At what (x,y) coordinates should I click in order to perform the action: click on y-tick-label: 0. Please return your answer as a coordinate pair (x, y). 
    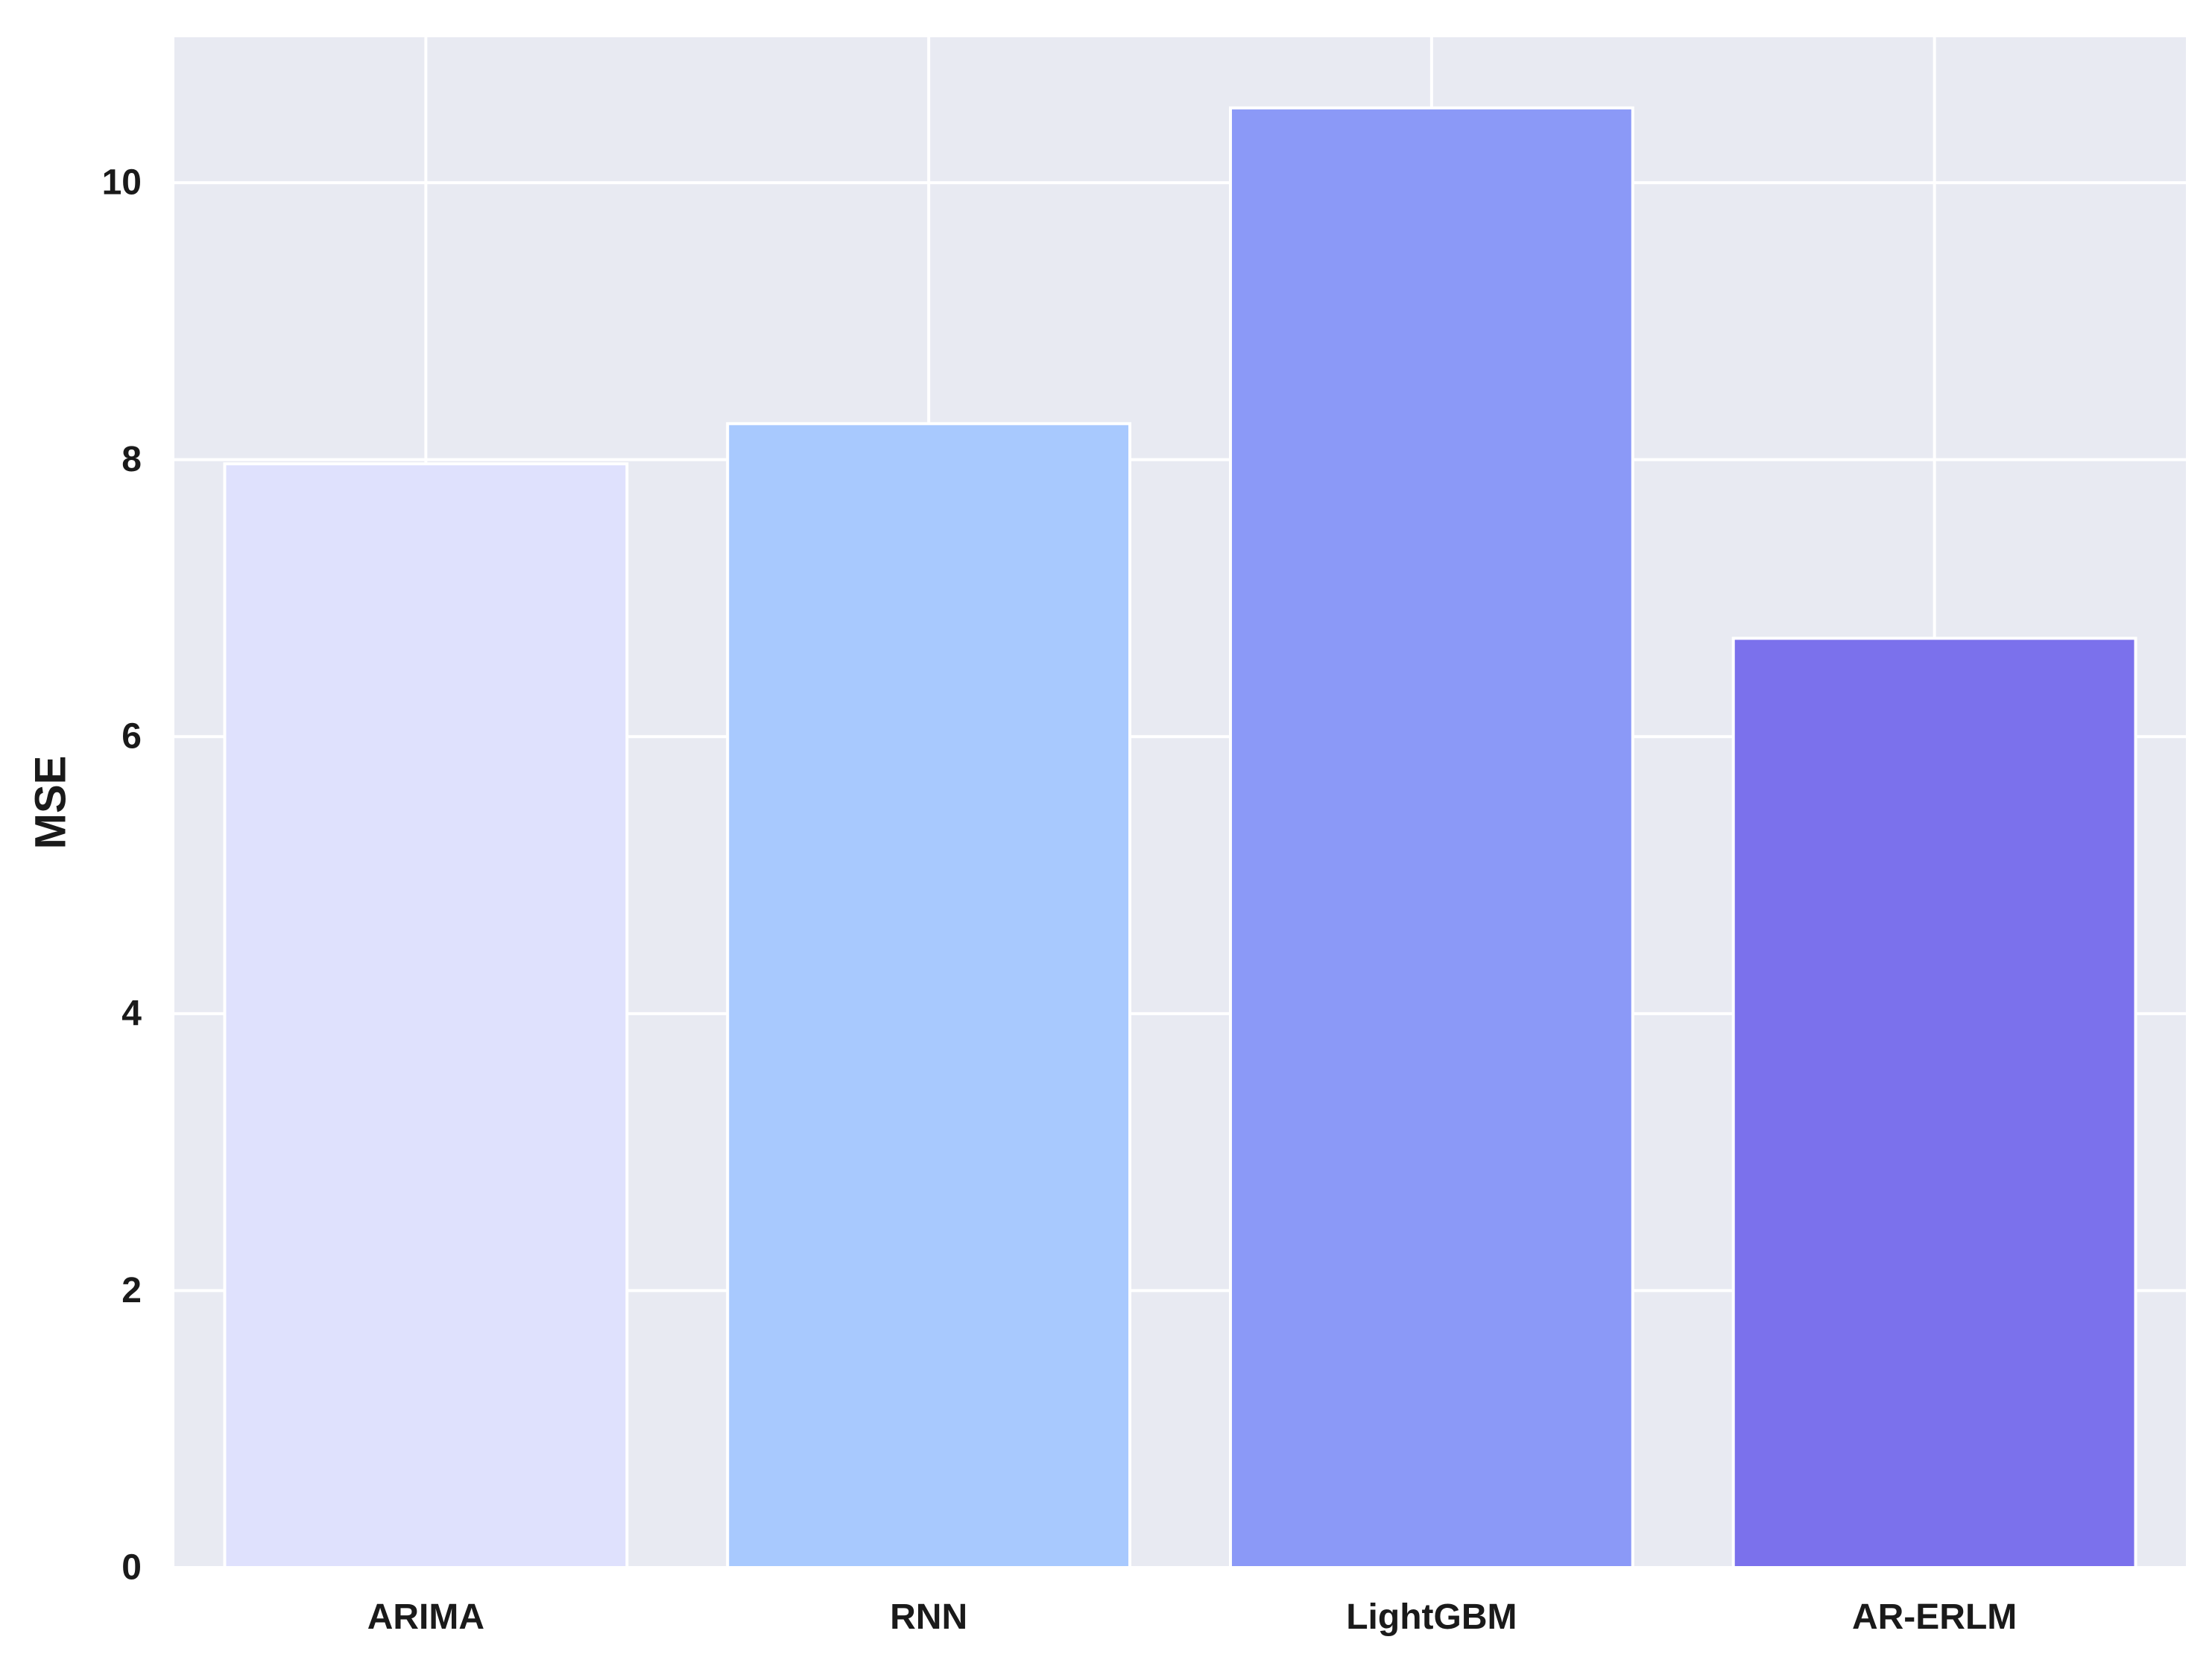
    Looking at the image, I should click on (131, 1568).